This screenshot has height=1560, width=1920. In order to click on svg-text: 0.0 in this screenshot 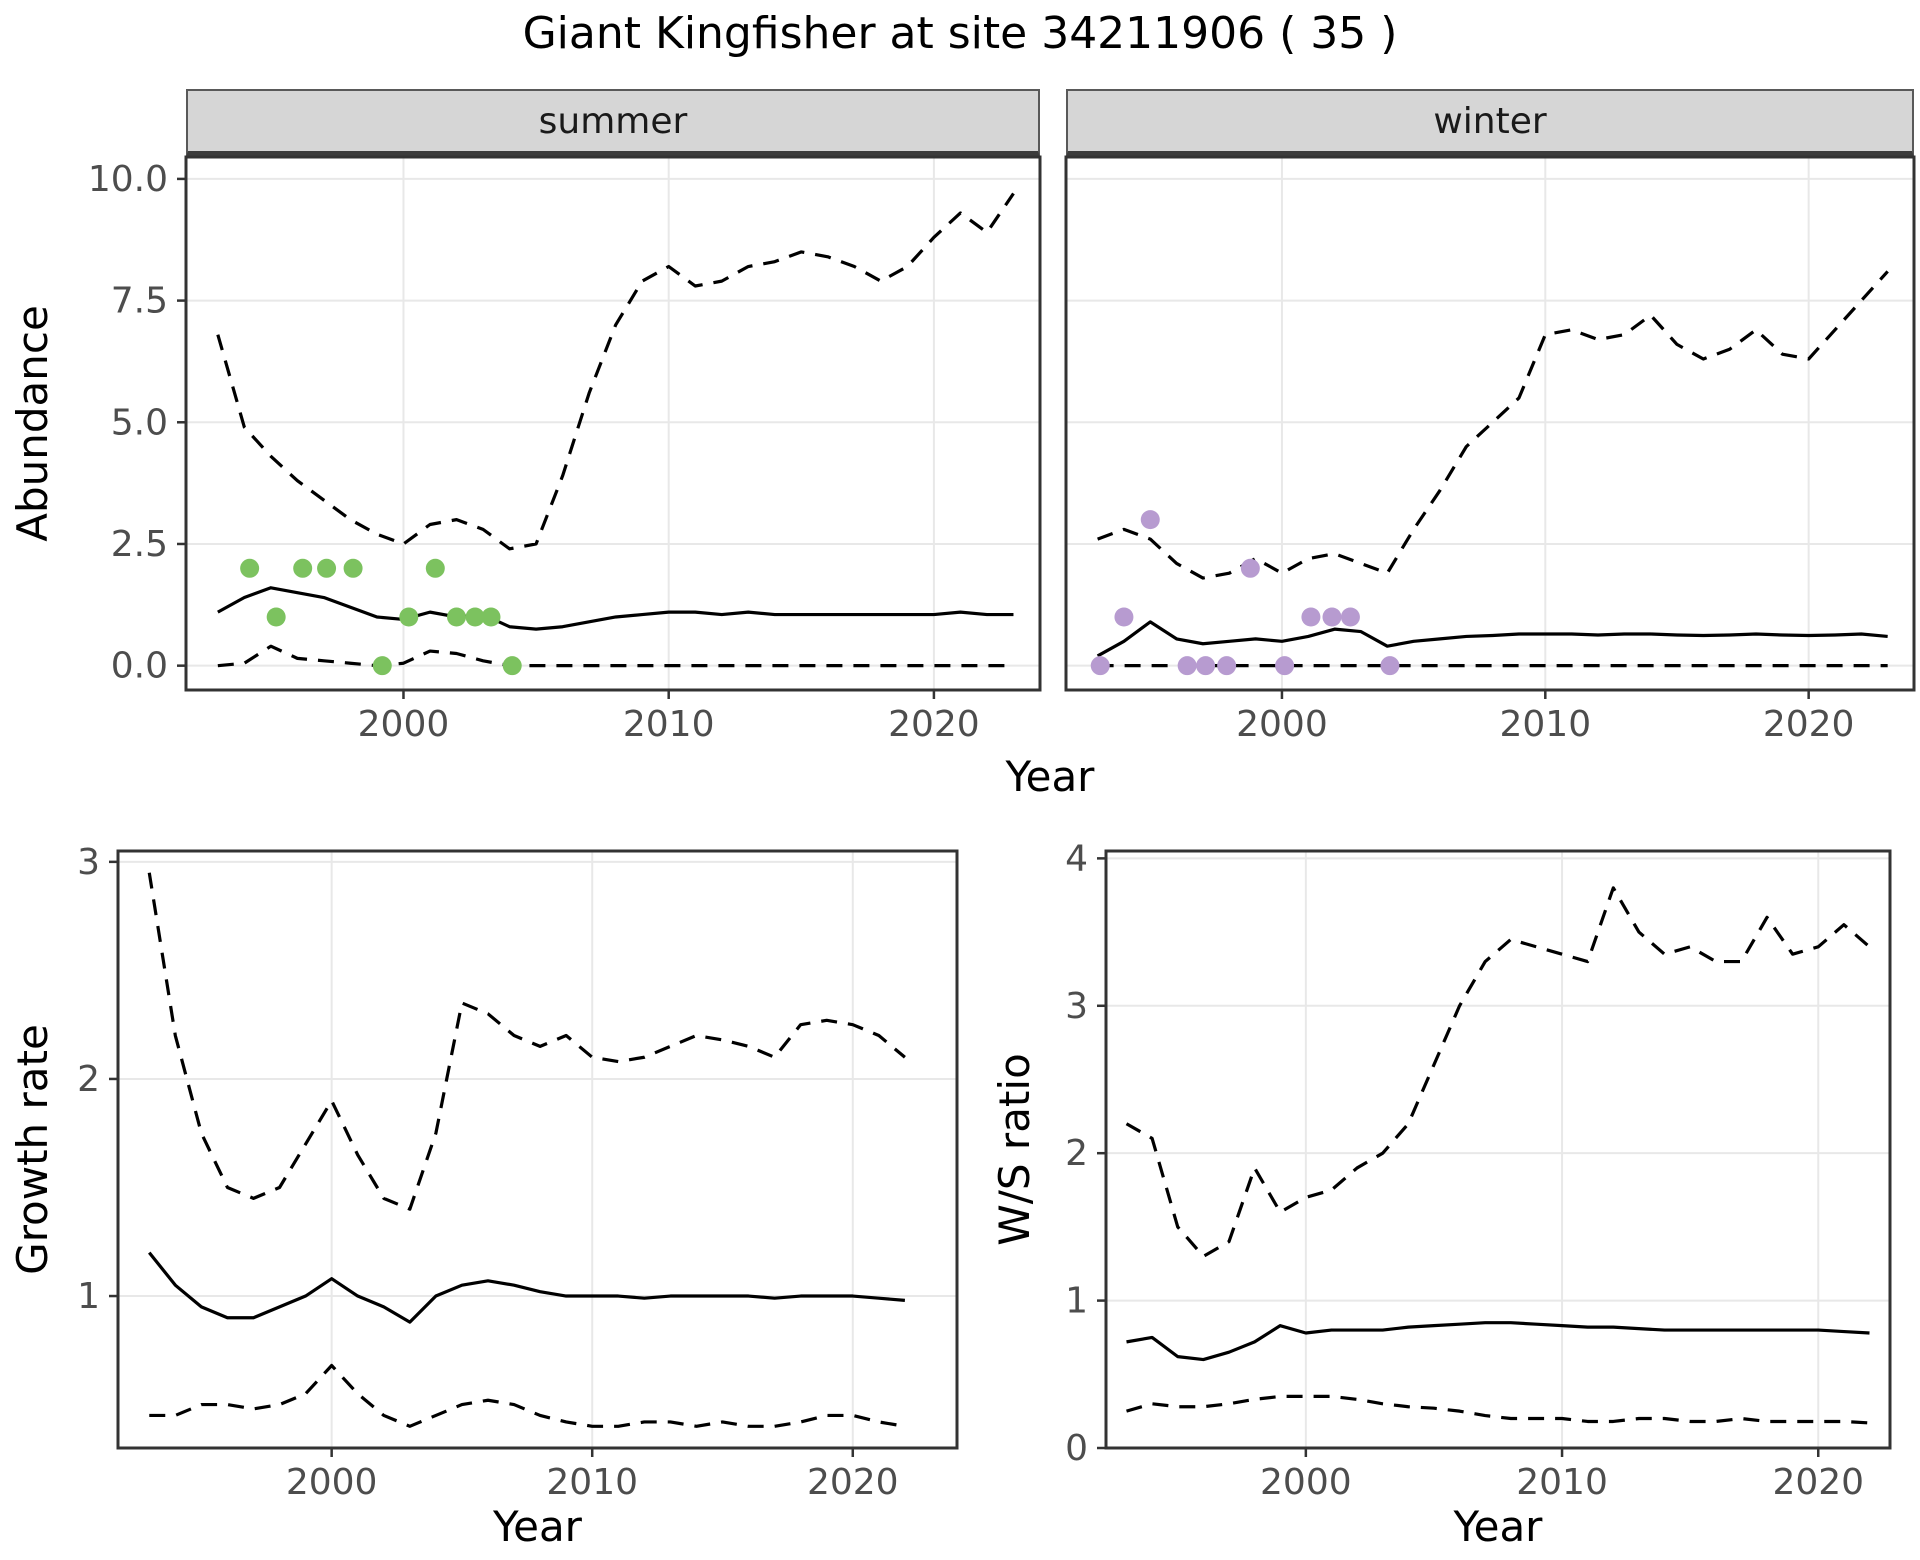, I will do `click(139, 666)`.